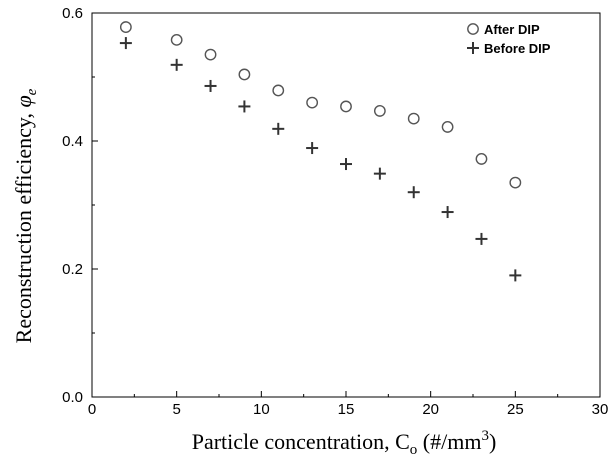 This screenshot has height=461, width=609. I want to click on x-tick-label: 25, so click(515, 409).